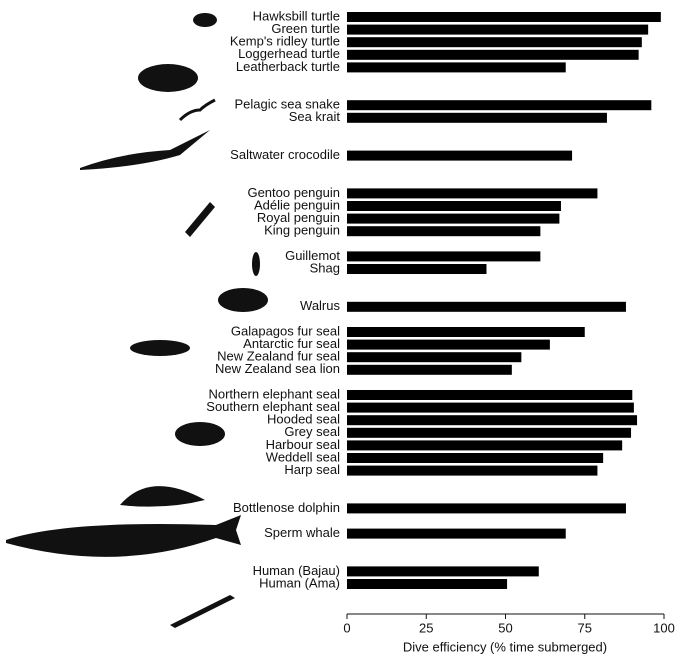  Describe the element at coordinates (305, 28) in the screenshot. I see `y-tick-label: Green turtle` at that location.